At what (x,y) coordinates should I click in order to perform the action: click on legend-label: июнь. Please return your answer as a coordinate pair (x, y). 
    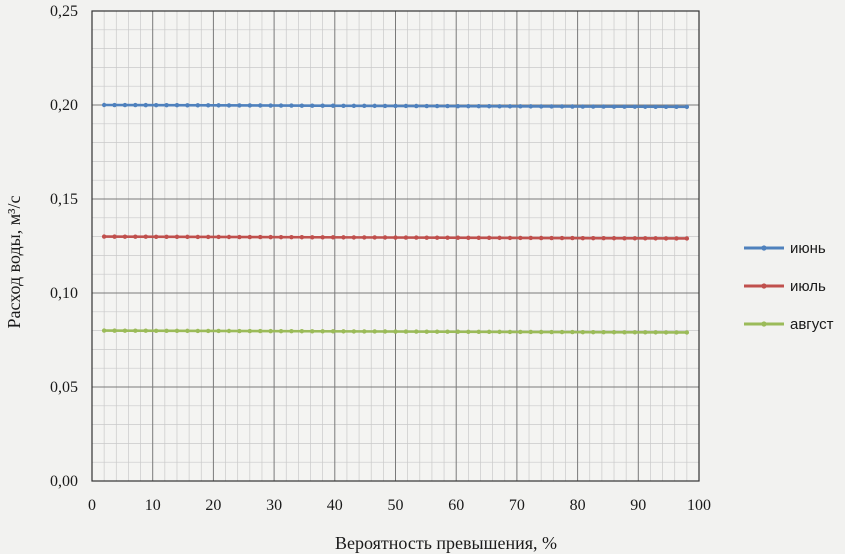
    Looking at the image, I should click on (808, 248).